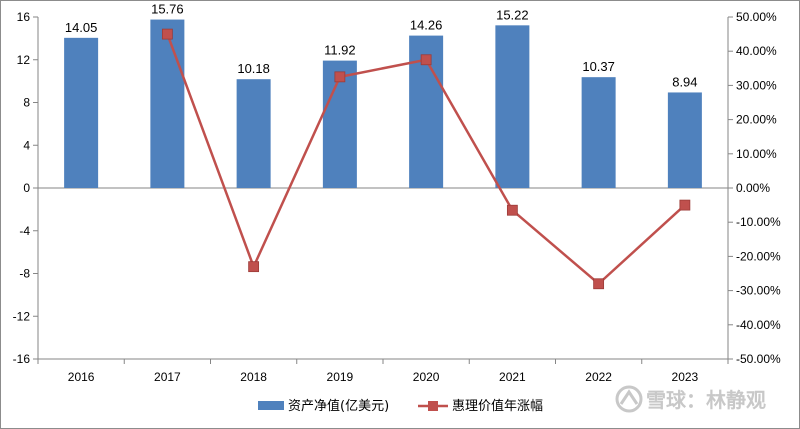 This screenshot has height=429, width=800. I want to click on left-tick-label: 4, so click(26, 145).